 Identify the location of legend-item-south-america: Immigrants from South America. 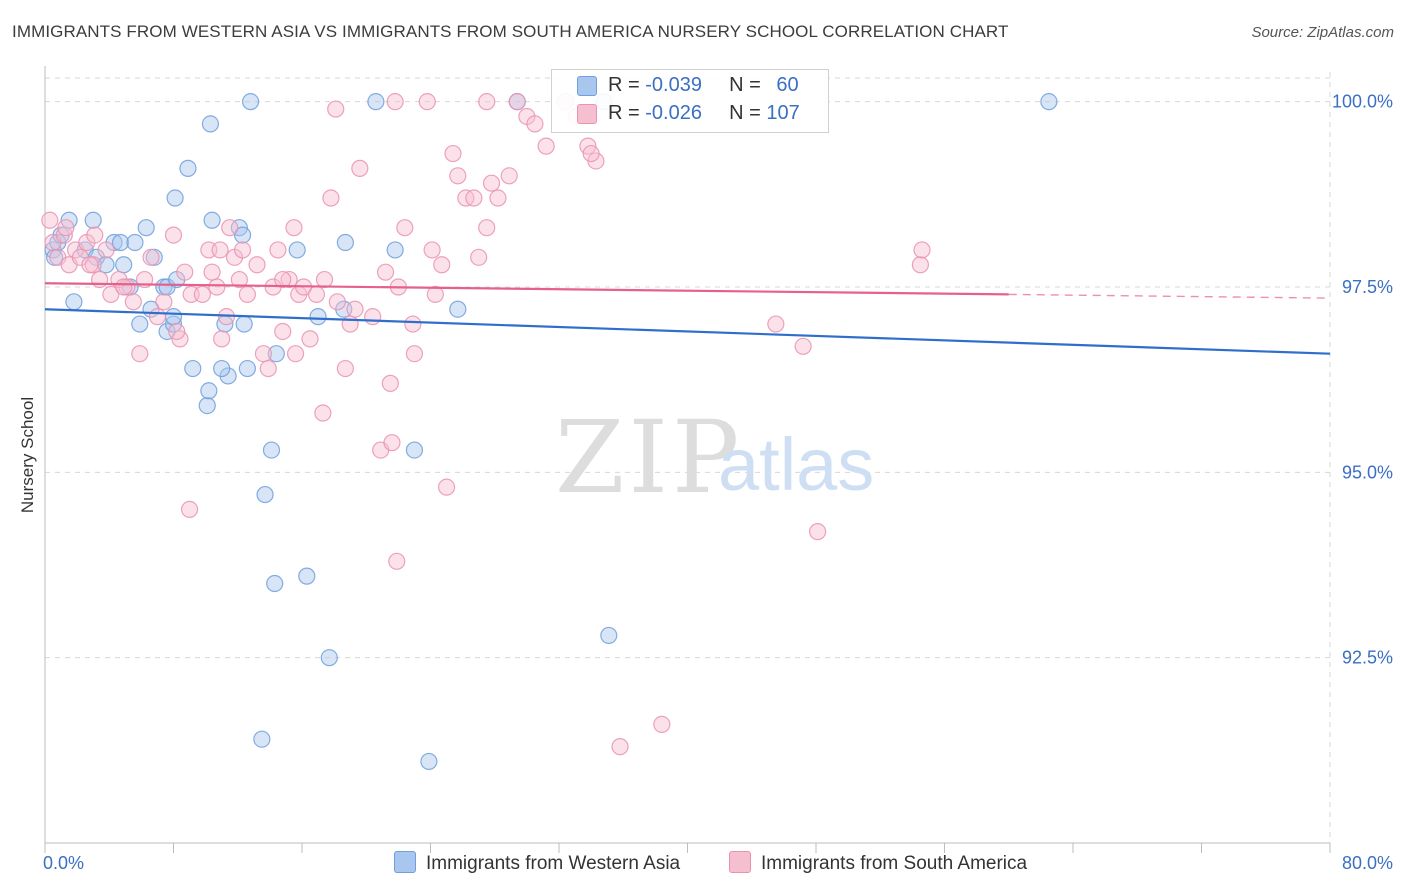
(878, 863).